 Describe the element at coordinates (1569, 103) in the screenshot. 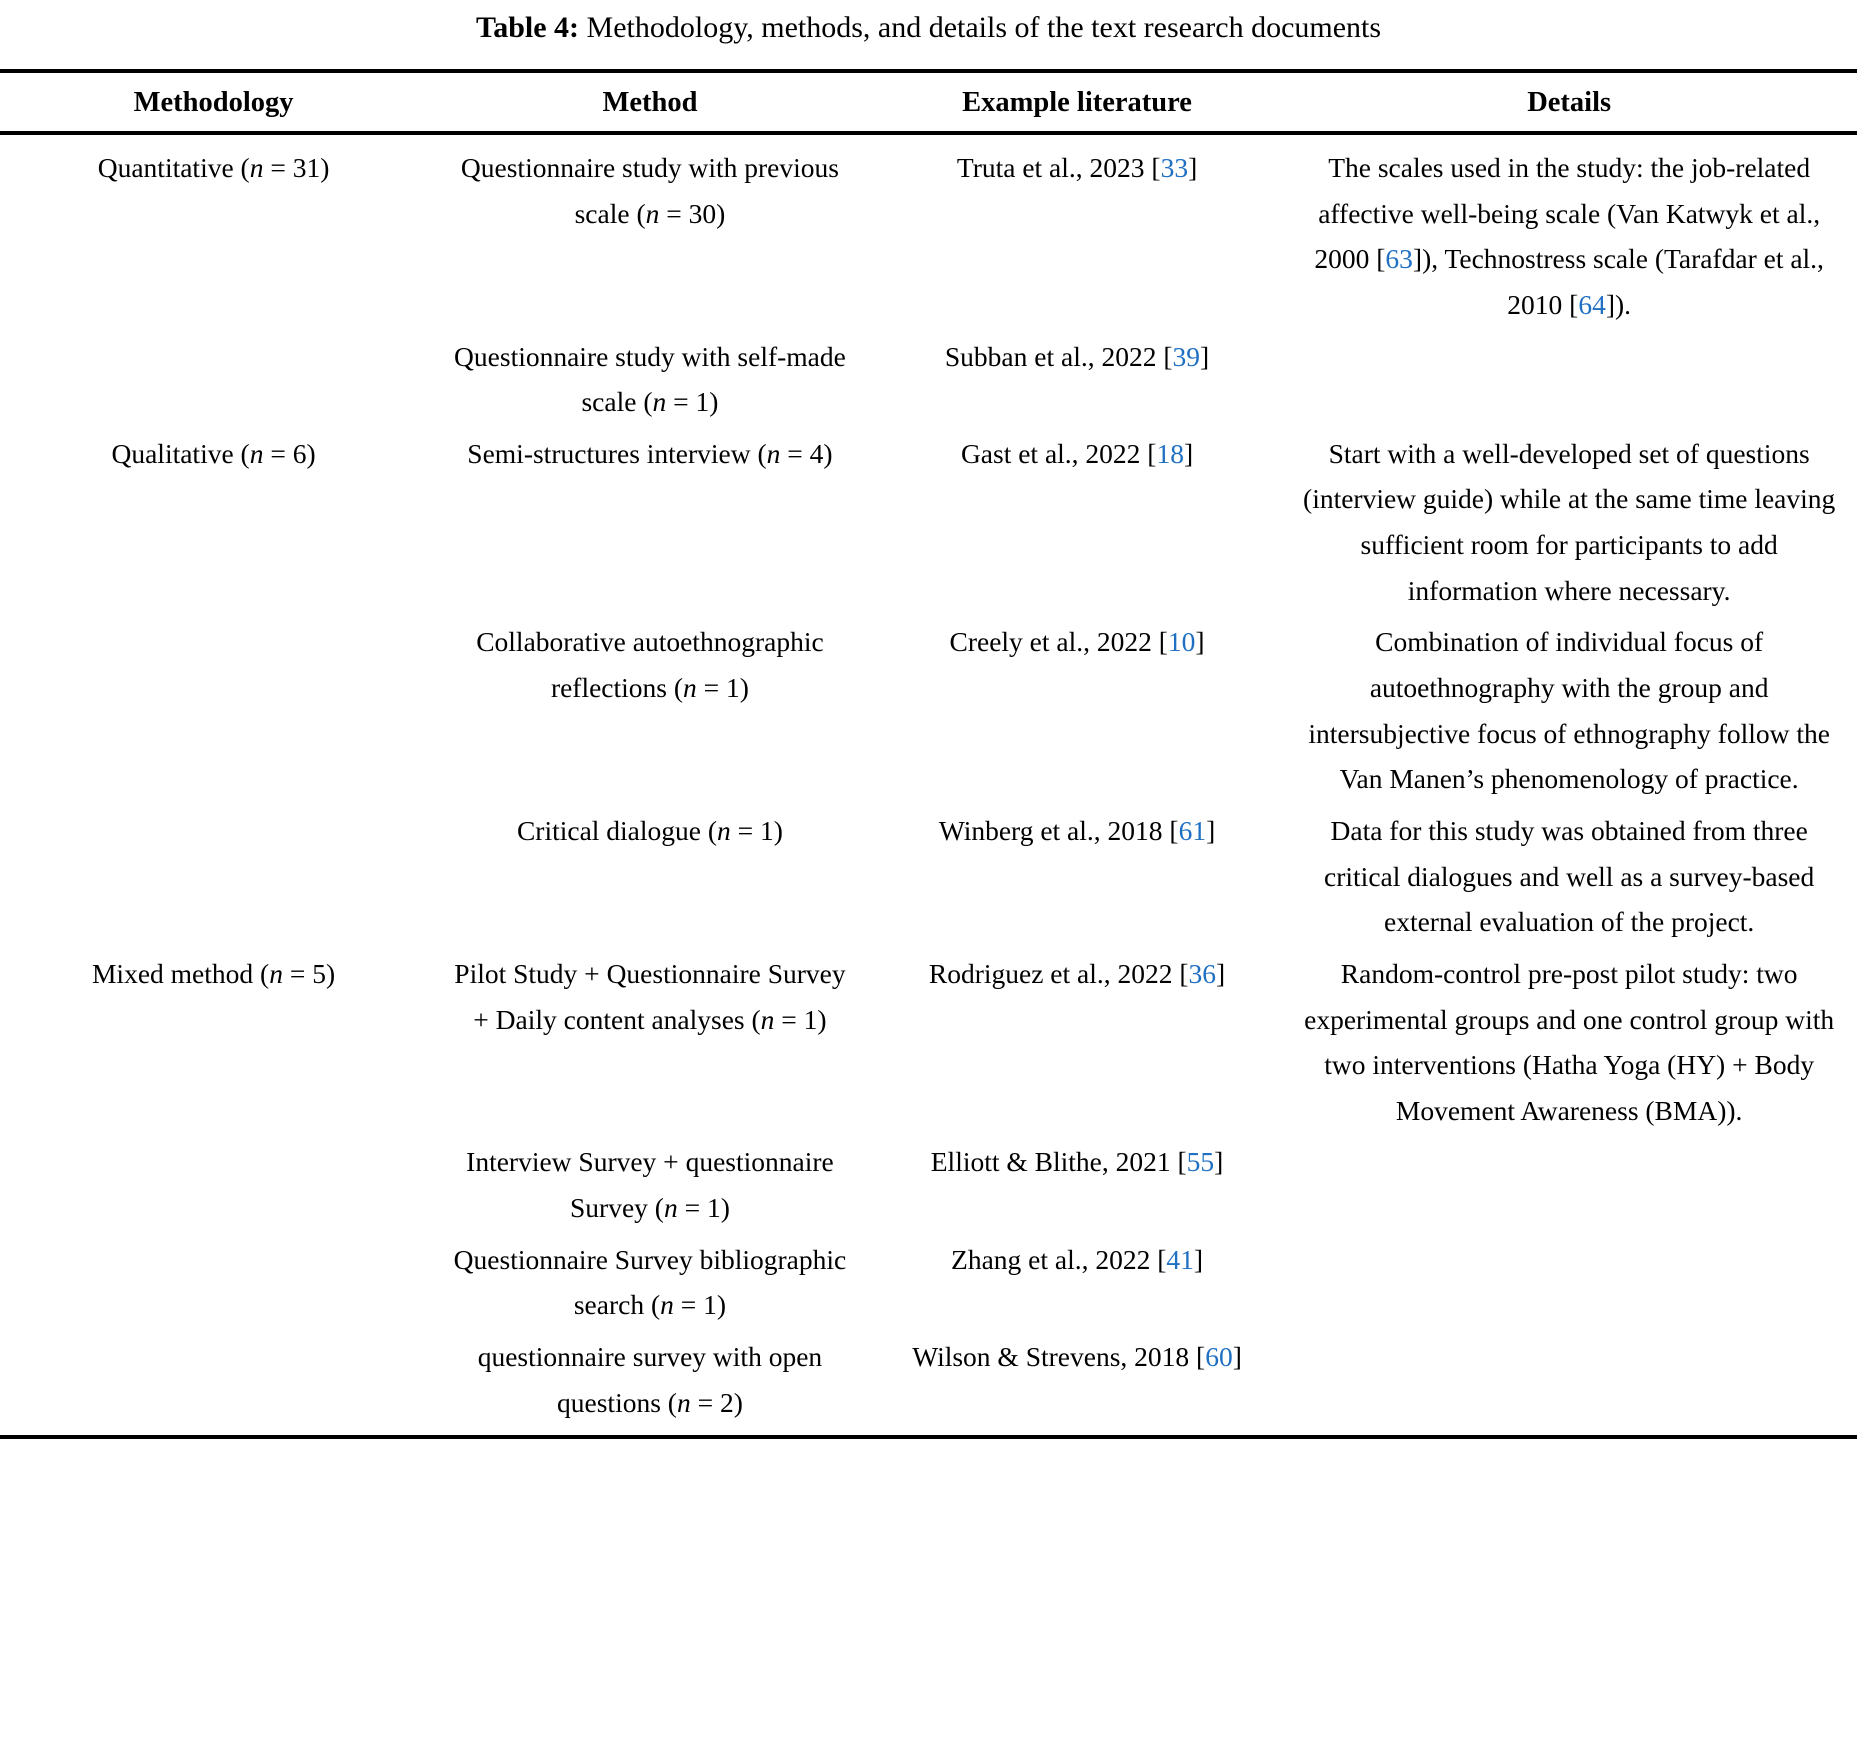

I see `column-header-details: Details` at that location.